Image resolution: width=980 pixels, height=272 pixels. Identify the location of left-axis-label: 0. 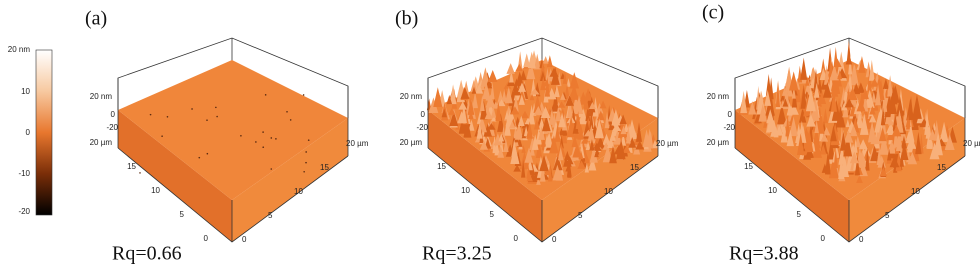
(206, 238).